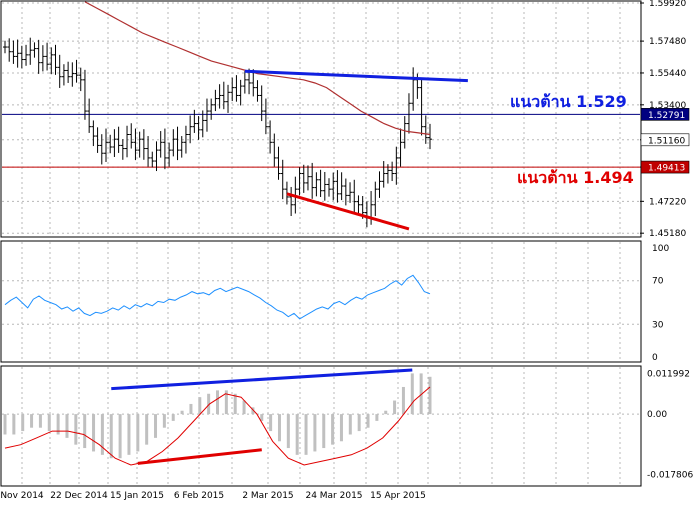  I want to click on macd-tick-label: 0.011992, so click(668, 374).